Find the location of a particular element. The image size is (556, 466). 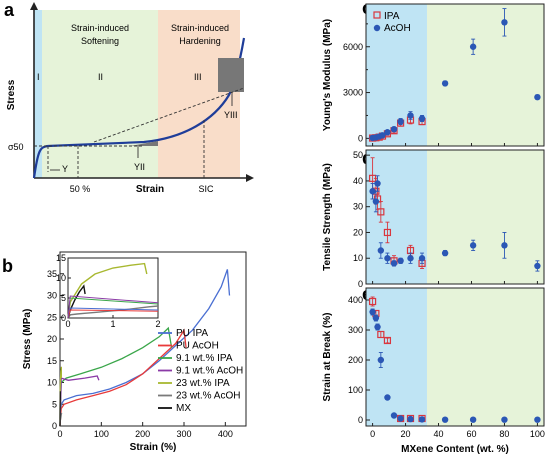

legend-label-1: PU AcOH is located at coordinates (197, 346).